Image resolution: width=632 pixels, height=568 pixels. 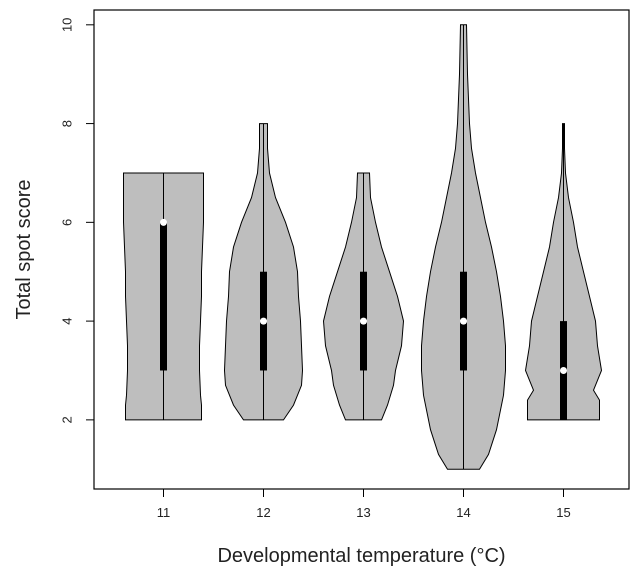 I want to click on x-tick-label: 13, so click(x=363, y=512).